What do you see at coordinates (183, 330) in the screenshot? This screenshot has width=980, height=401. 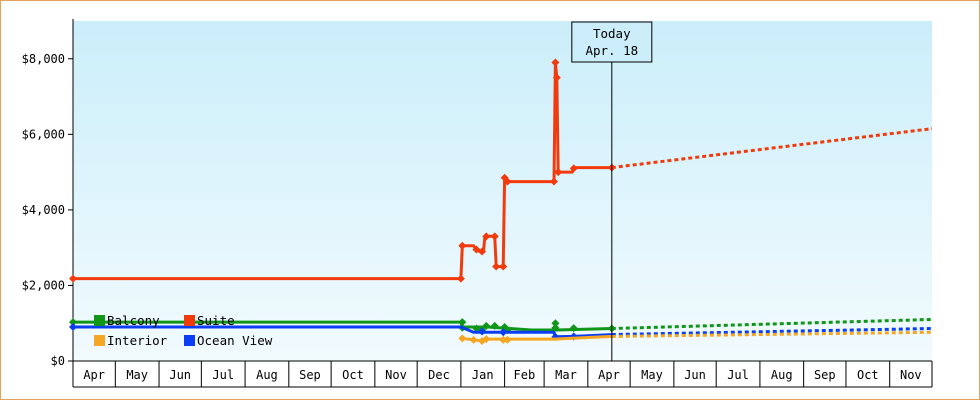 I see `legend: Balcony Suite Interior Ocean View` at bounding box center [183, 330].